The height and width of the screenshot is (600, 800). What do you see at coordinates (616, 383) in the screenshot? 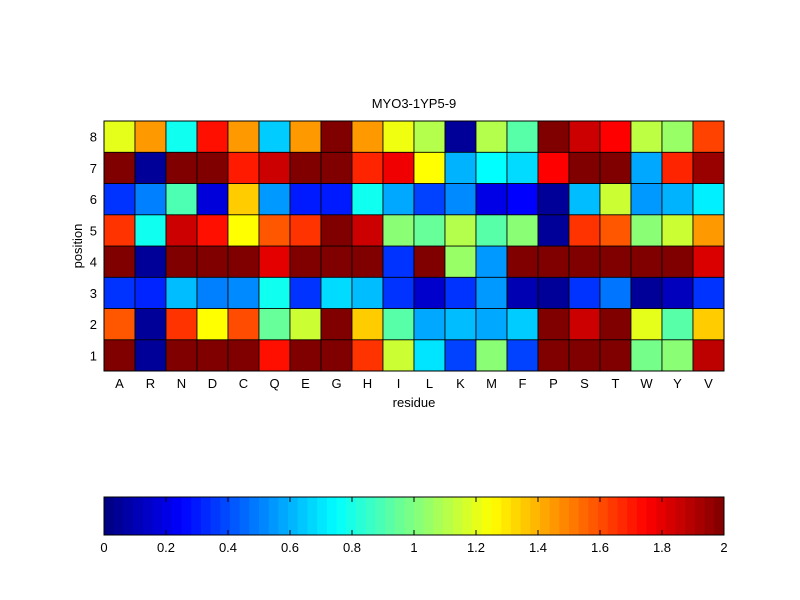
I see `x-tick-label: T` at bounding box center [616, 383].